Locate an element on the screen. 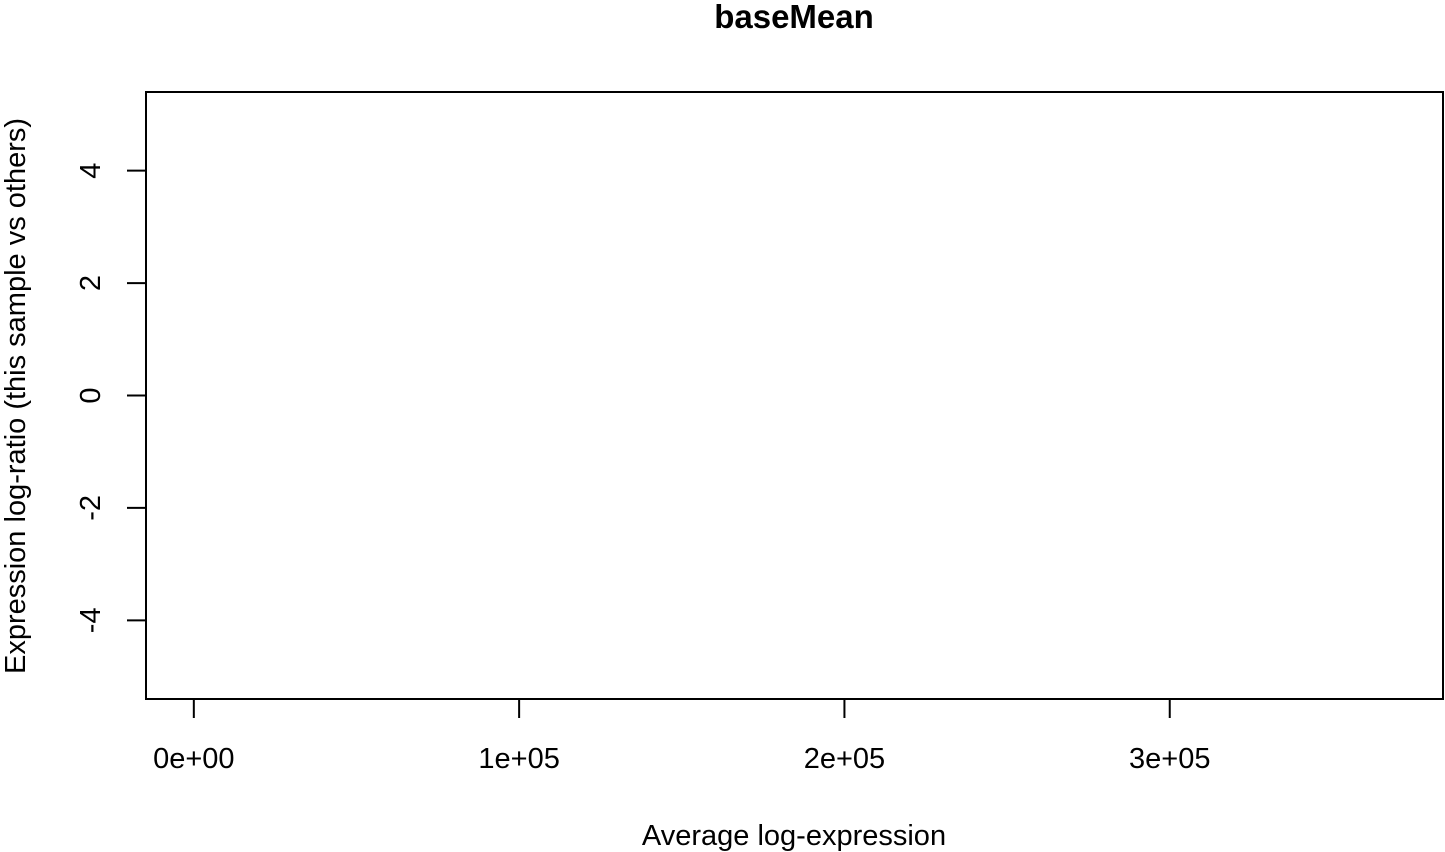 The height and width of the screenshot is (852, 1445). x-tick-label: 2e+05 is located at coordinates (844, 759).